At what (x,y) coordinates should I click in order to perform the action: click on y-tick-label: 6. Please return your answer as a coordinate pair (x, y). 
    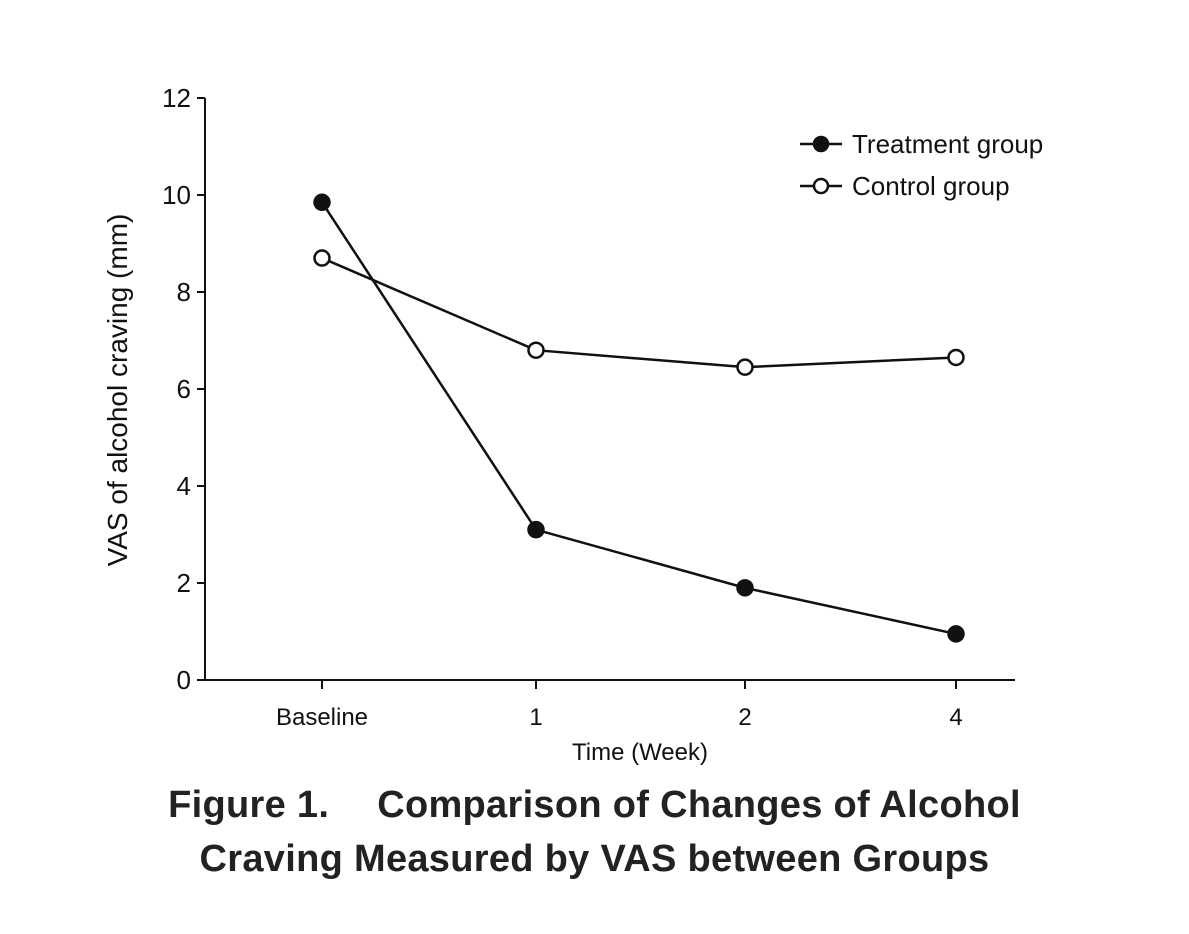
    Looking at the image, I should click on (184, 389).